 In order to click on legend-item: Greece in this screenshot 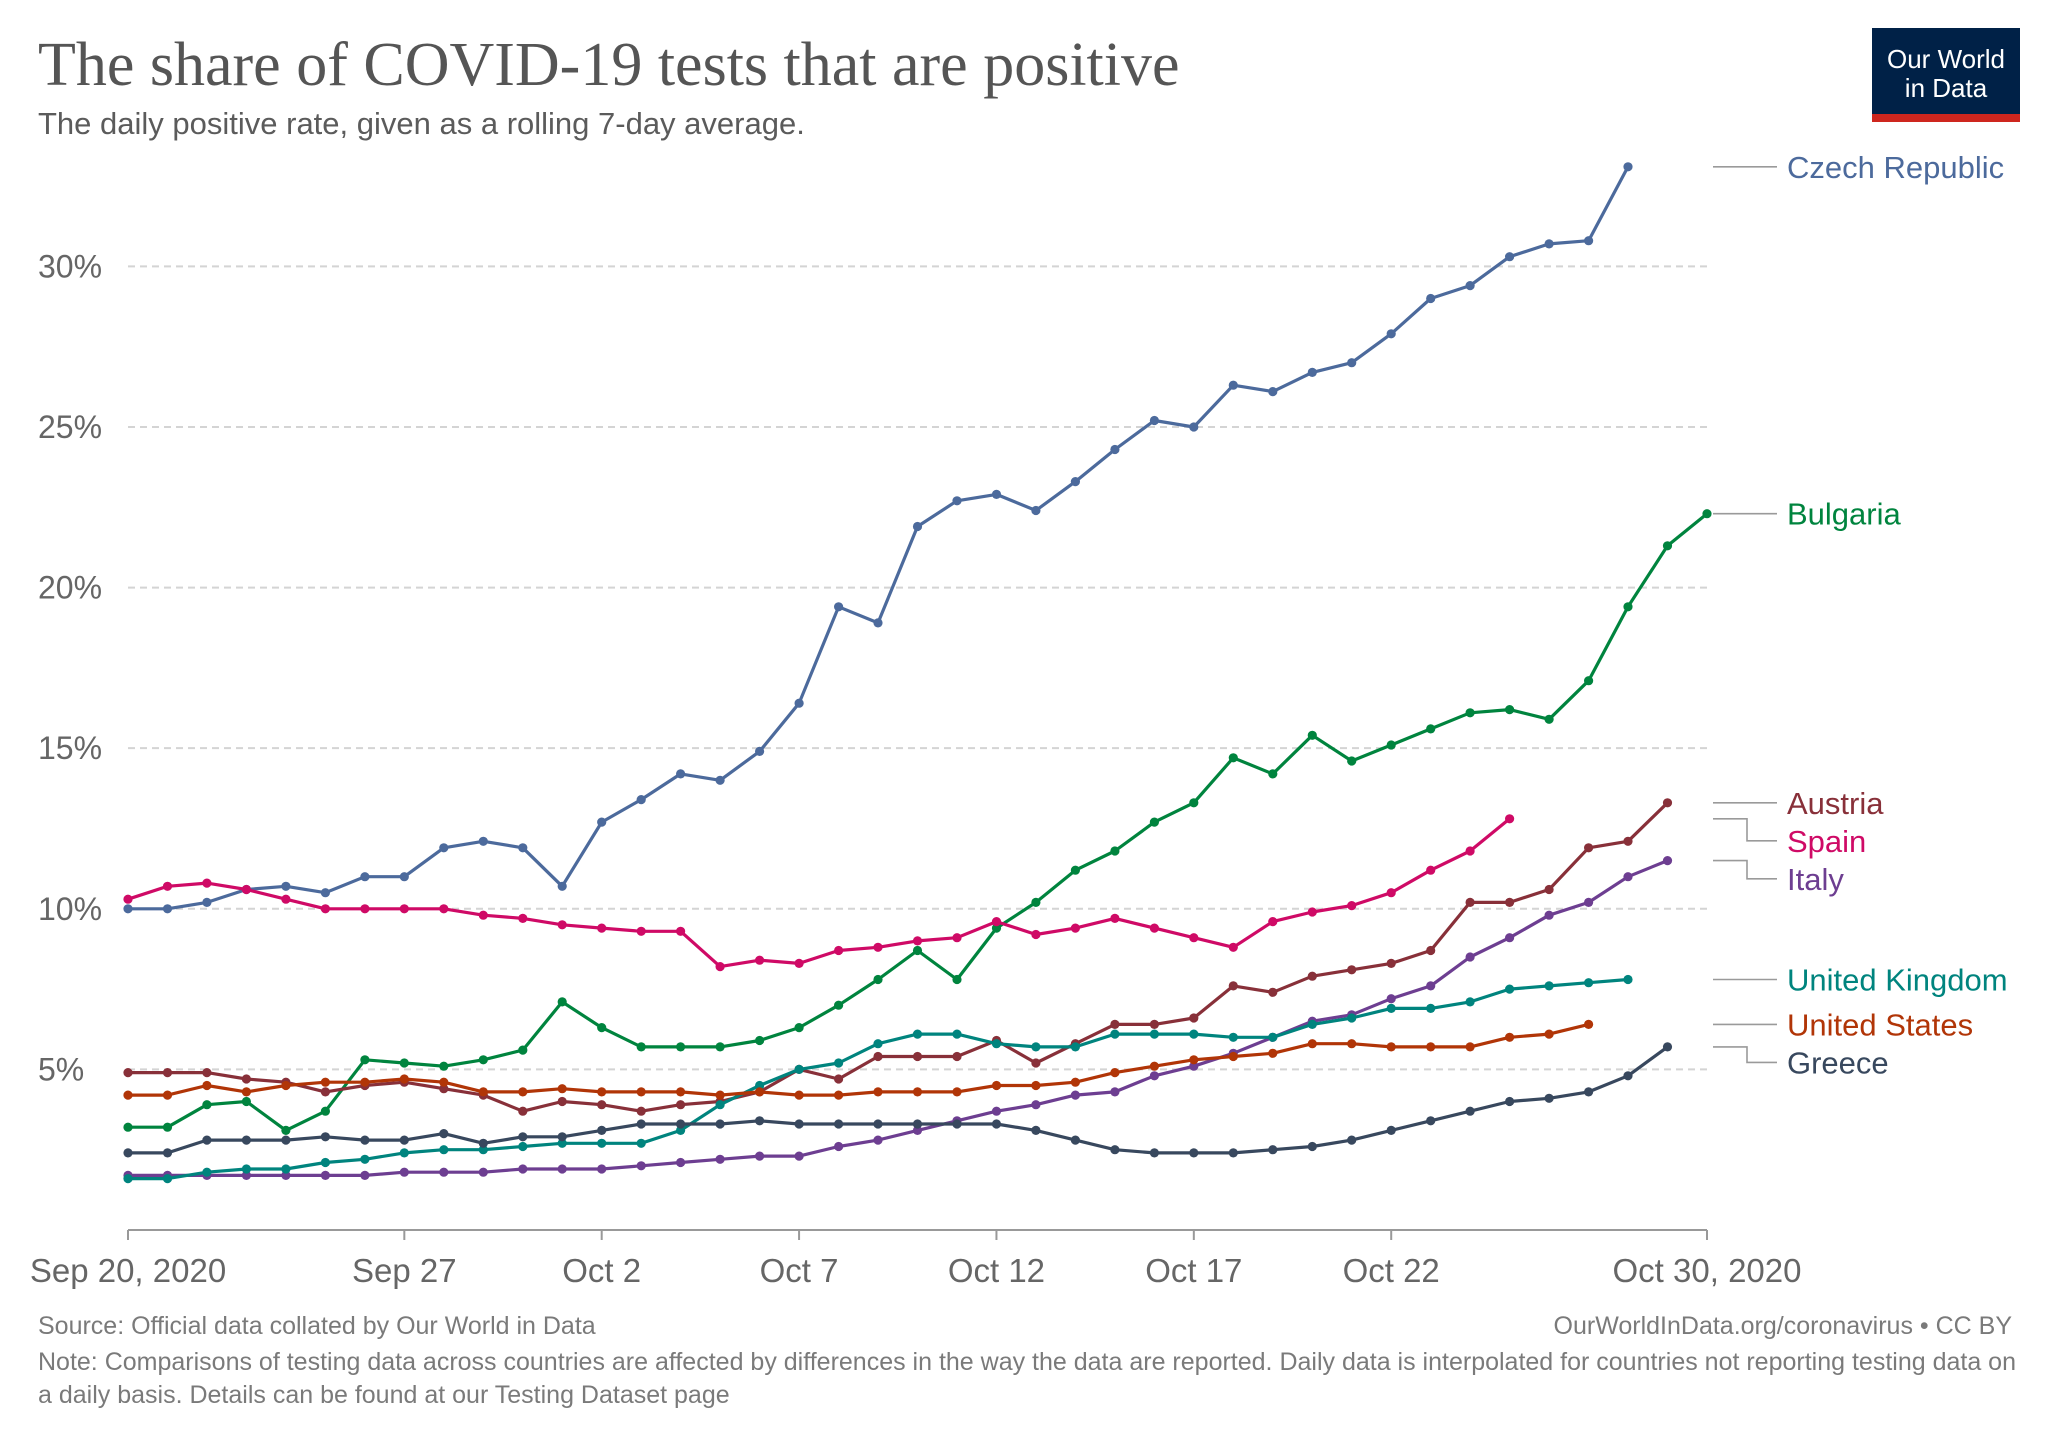, I will do `click(1801, 1062)`.